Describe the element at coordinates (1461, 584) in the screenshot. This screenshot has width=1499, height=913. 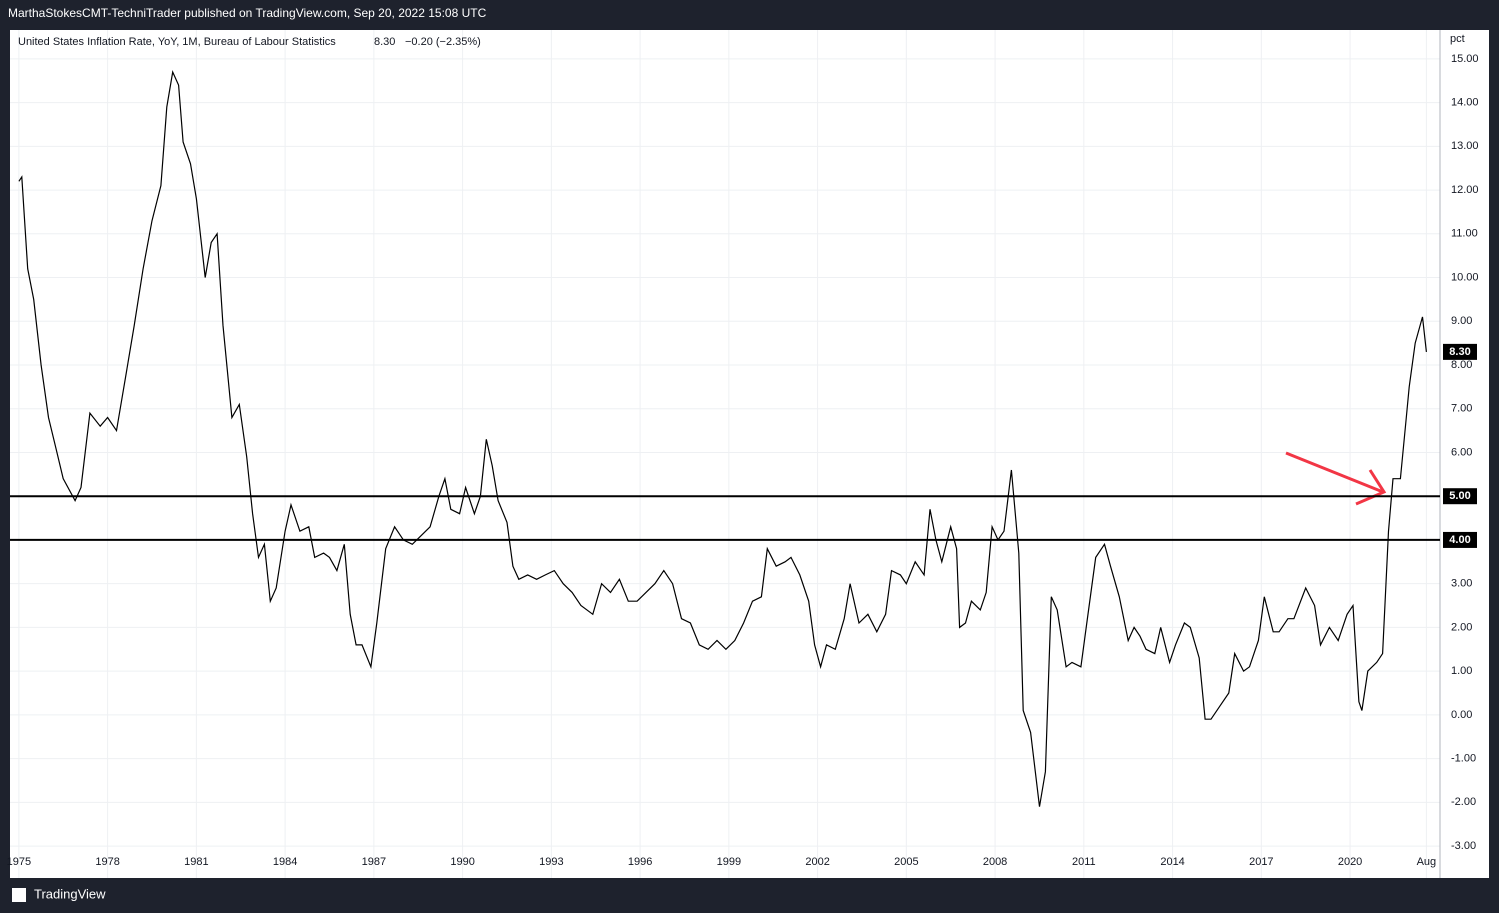
I see `y-tick-label: 3.00` at that location.